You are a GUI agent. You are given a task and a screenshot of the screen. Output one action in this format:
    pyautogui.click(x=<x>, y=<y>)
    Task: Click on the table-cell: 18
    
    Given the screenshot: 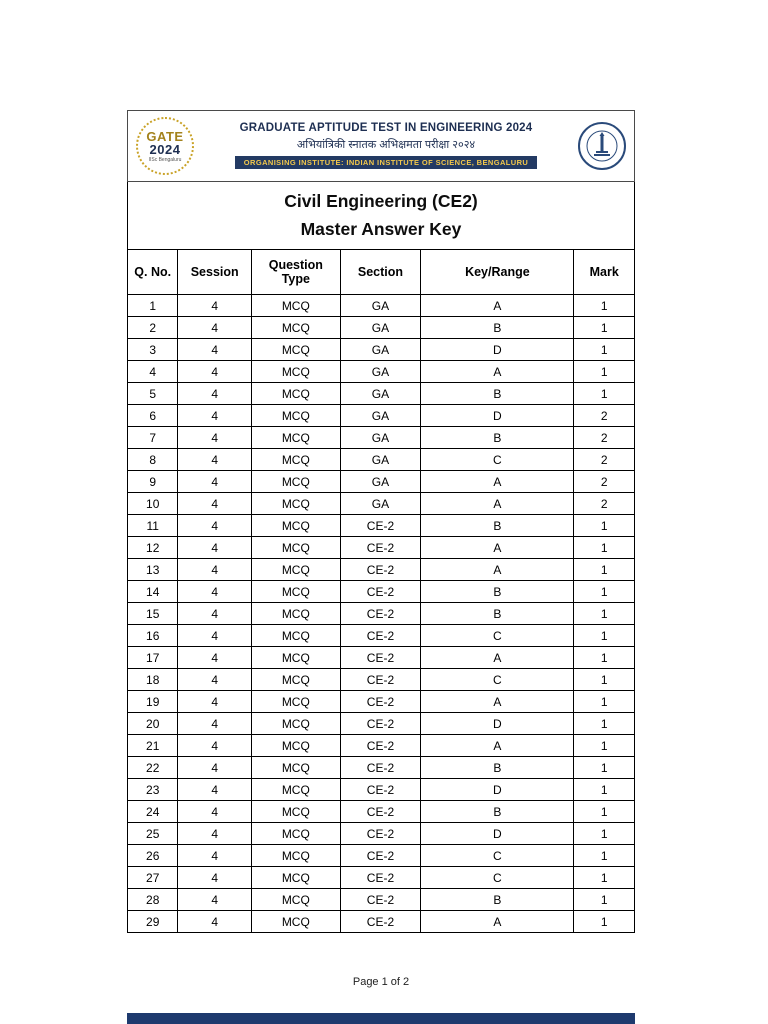 What is the action you would take?
    pyautogui.click(x=152, y=679)
    